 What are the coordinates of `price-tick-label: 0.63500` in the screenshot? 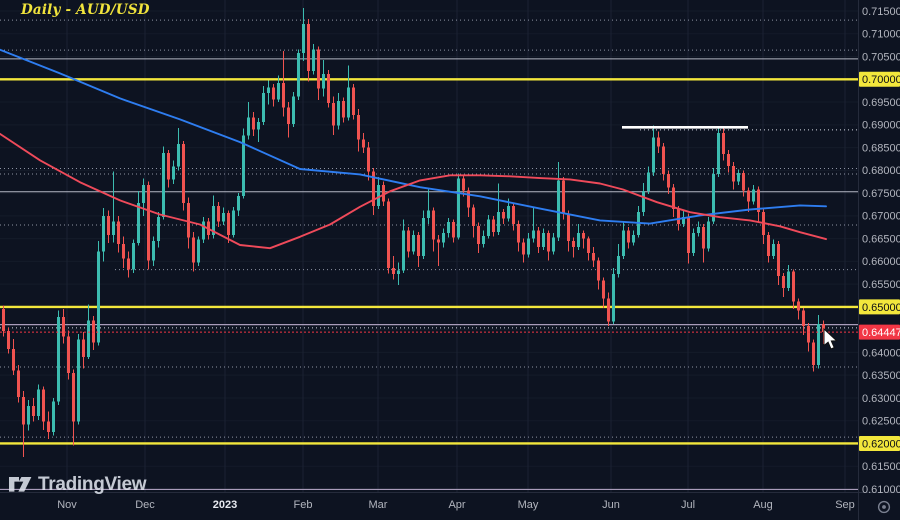 It's located at (881, 376).